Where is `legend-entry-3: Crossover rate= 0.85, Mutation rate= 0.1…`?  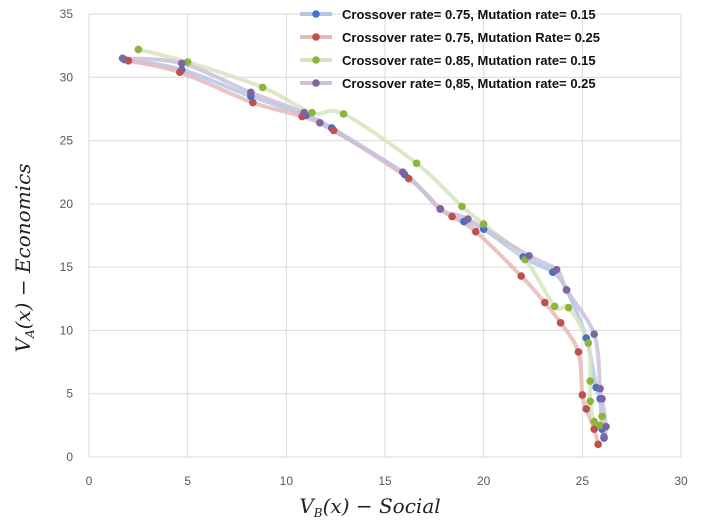 legend-entry-3: Crossover rate= 0.85, Mutation rate= 0.1… is located at coordinates (469, 60).